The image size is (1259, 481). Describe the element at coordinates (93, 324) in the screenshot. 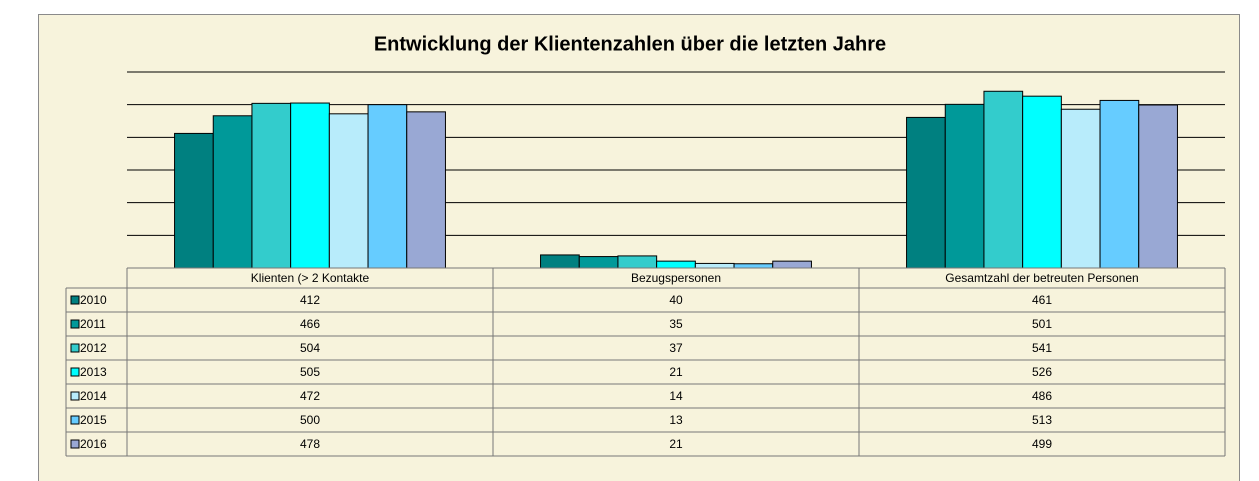

I see `legend-label: 2011` at that location.